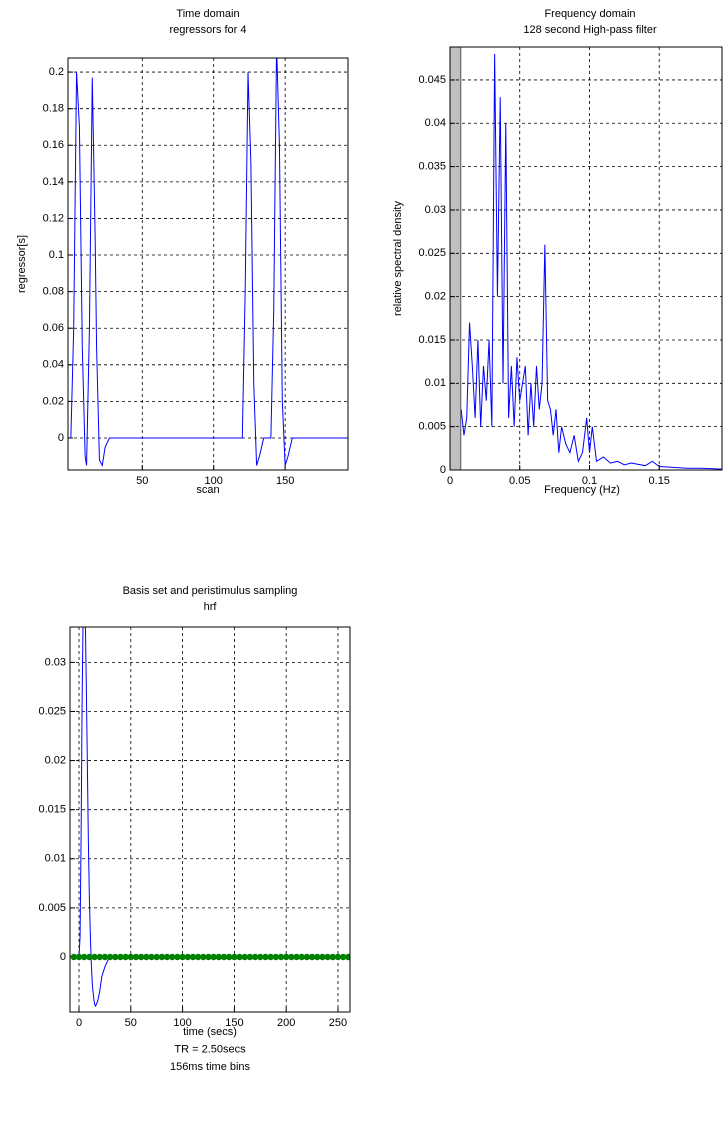  I want to click on x-tick-label: 200, so click(286, 1023).